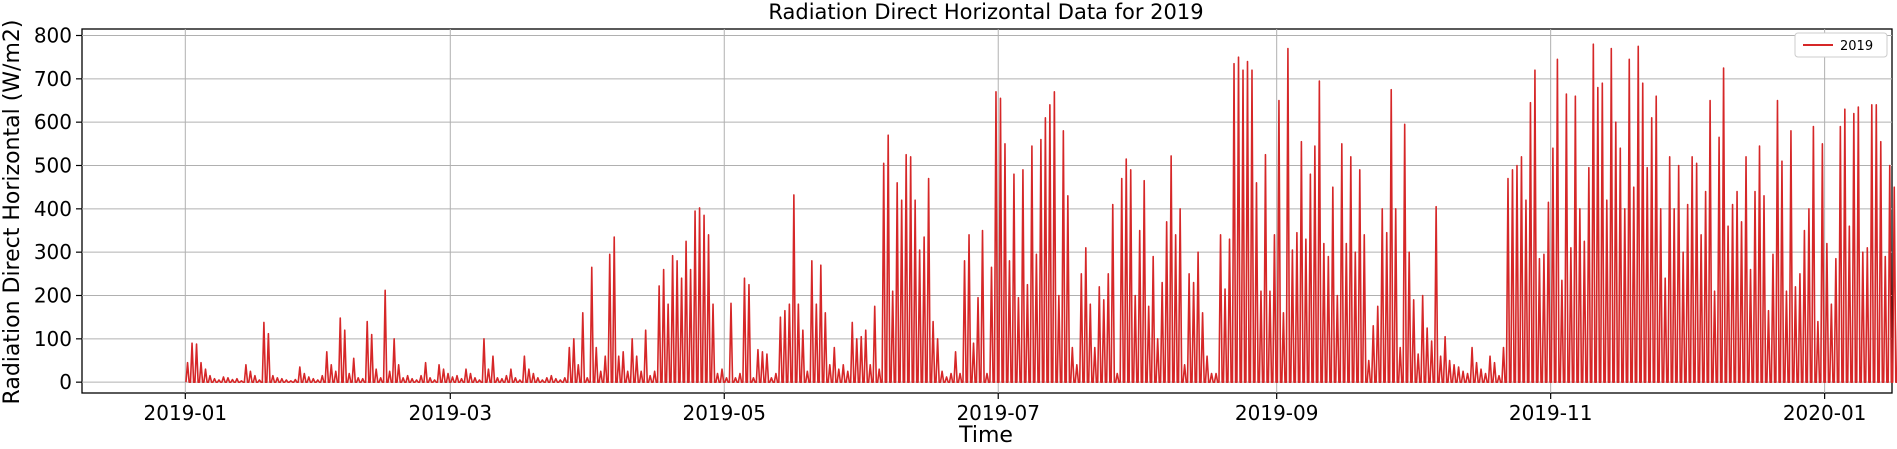  I want to click on x-tick-label: 2020-01, so click(1825, 413).